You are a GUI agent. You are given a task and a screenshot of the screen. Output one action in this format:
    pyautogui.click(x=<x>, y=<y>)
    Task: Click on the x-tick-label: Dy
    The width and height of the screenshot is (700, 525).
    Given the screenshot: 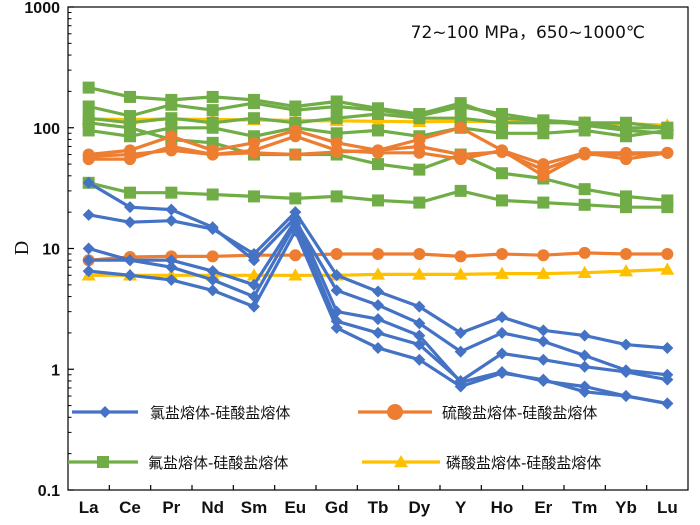 What is the action you would take?
    pyautogui.click(x=419, y=507)
    